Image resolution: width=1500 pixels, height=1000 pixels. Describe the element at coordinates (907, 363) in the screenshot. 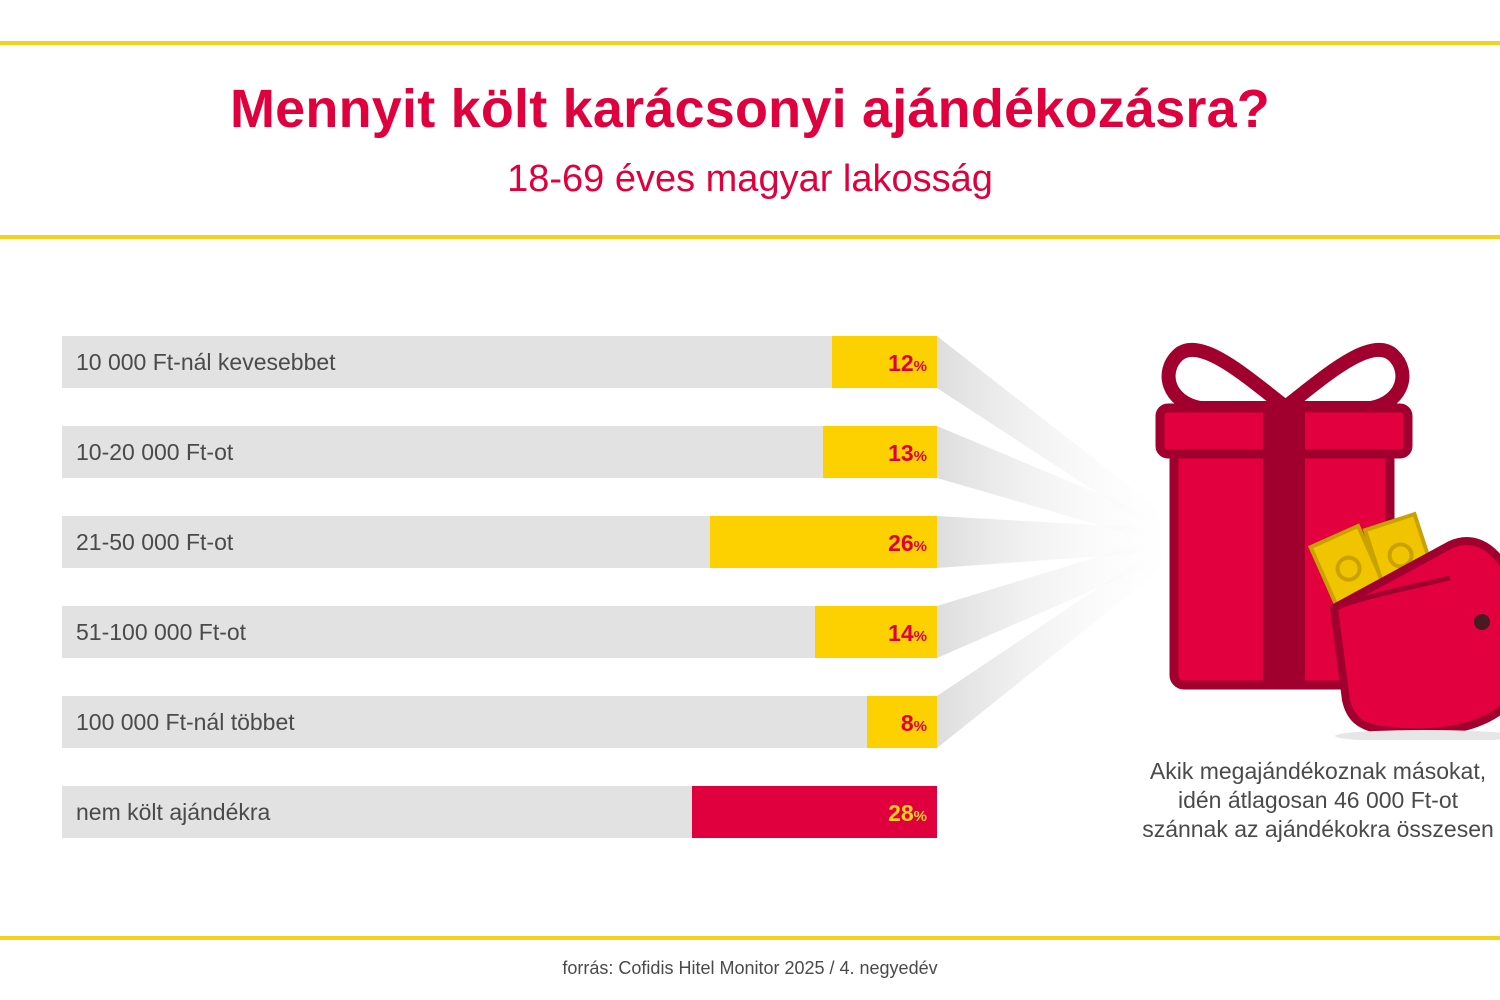

I see `bar-value-label: 12%` at that location.